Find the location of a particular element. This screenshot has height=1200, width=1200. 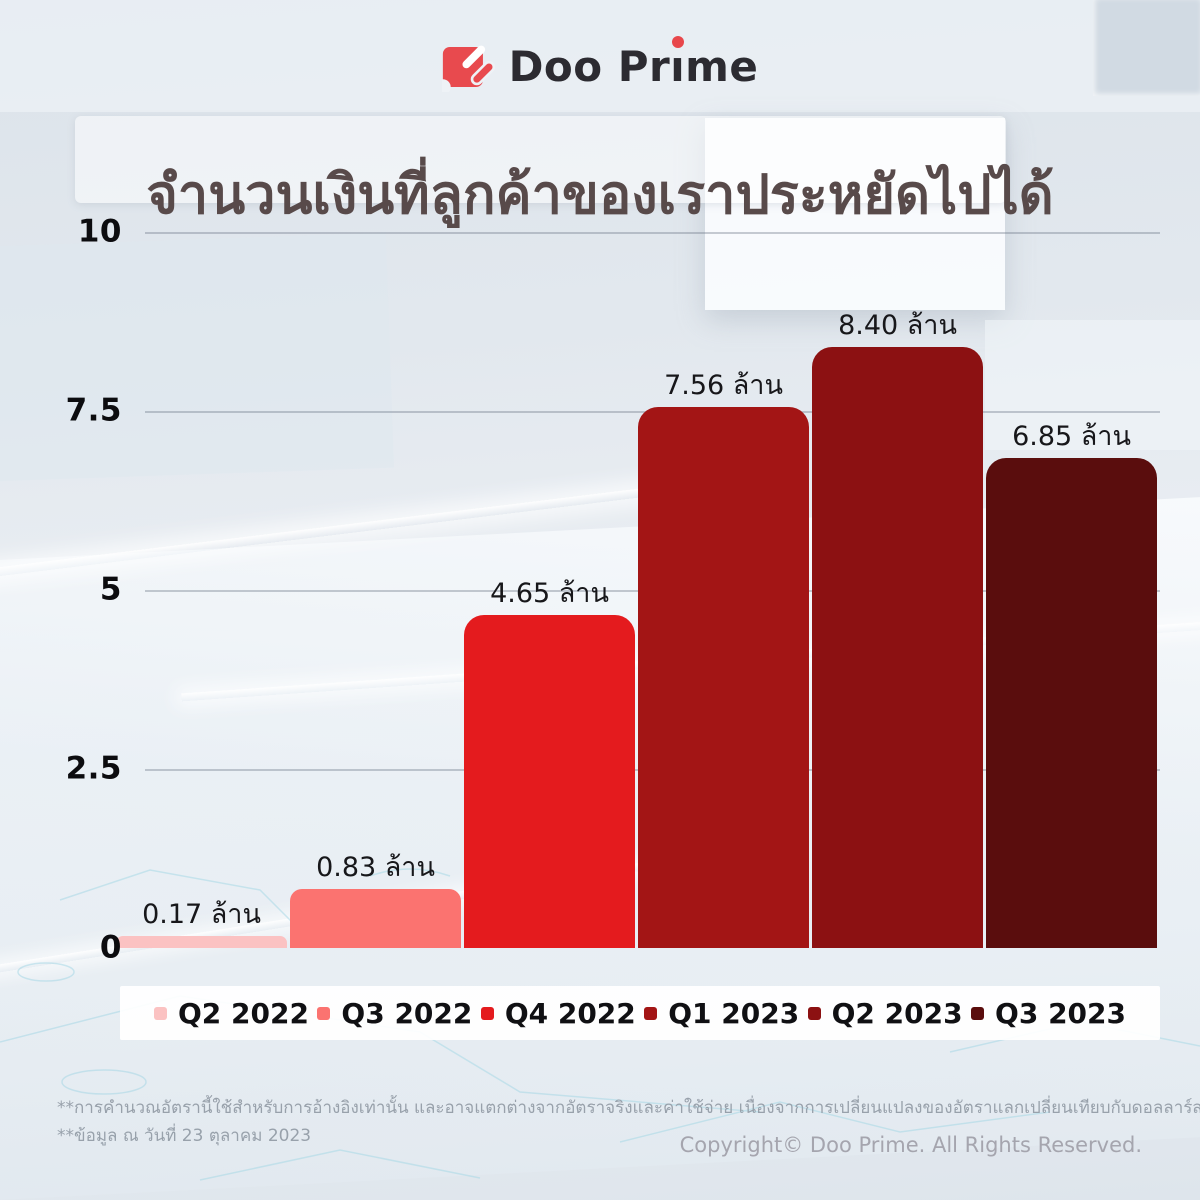

bar-q3-2022 is located at coordinates (375, 918).